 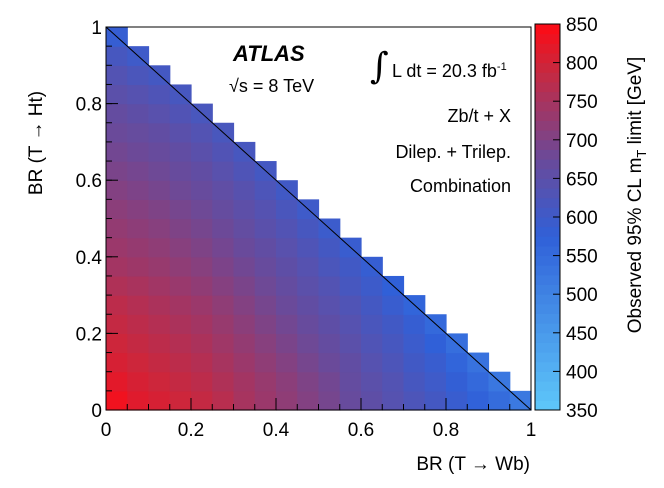 I want to click on colorbar-title-suffix: limit [GeV], so click(x=635, y=103).